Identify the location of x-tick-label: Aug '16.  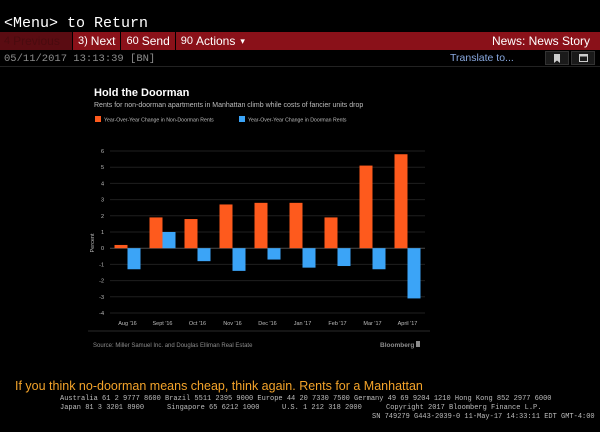
(127, 324).